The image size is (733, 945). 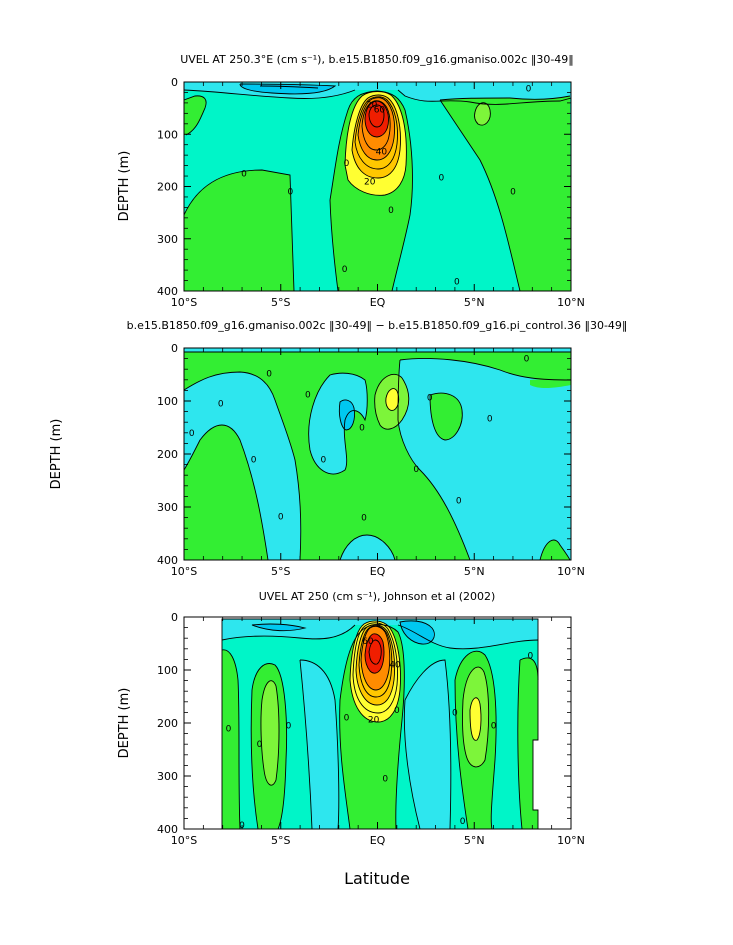 What do you see at coordinates (392, 399) in the screenshot?
I see `panel-2-yellow-core` at bounding box center [392, 399].